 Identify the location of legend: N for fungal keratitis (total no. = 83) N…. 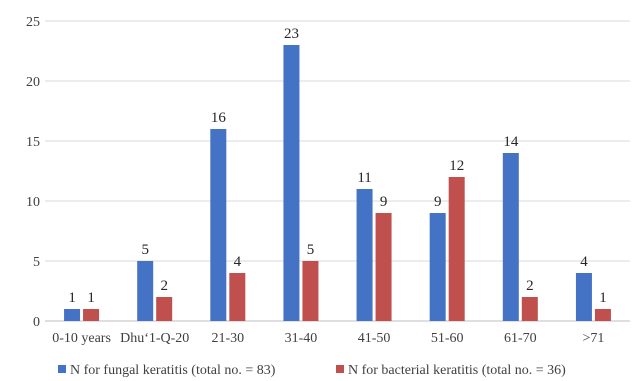
(312, 370).